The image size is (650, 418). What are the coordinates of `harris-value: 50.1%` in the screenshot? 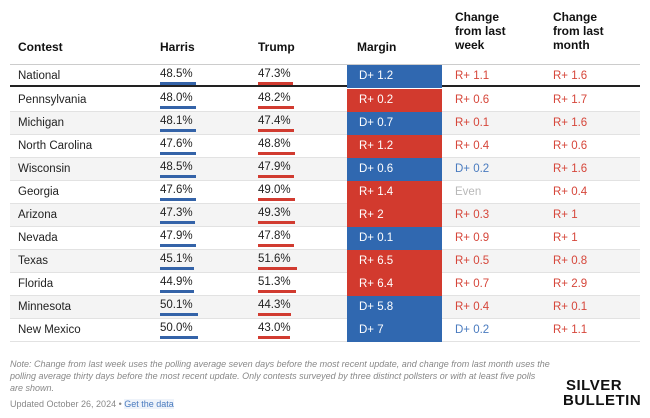 It's located at (176, 305).